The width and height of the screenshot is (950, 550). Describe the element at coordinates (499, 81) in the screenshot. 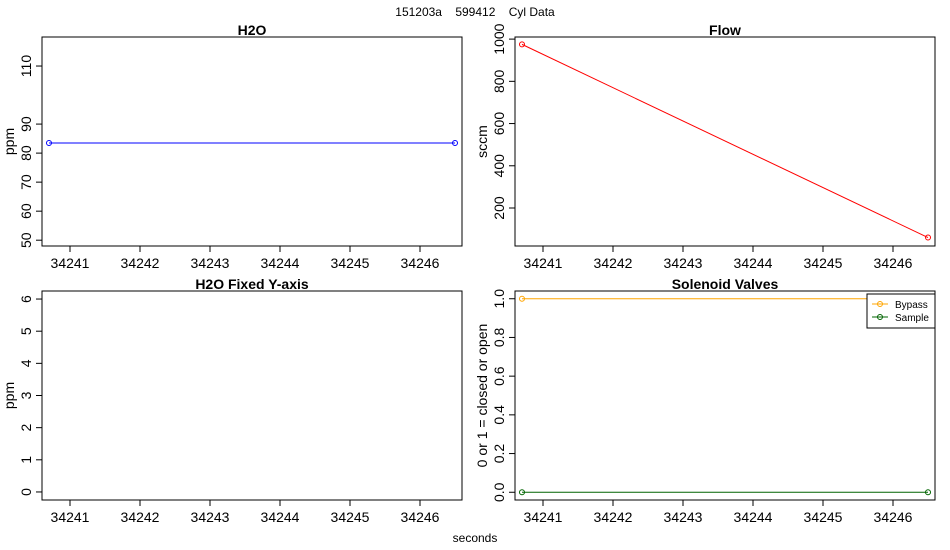

I see `y-tick-label: 800` at that location.